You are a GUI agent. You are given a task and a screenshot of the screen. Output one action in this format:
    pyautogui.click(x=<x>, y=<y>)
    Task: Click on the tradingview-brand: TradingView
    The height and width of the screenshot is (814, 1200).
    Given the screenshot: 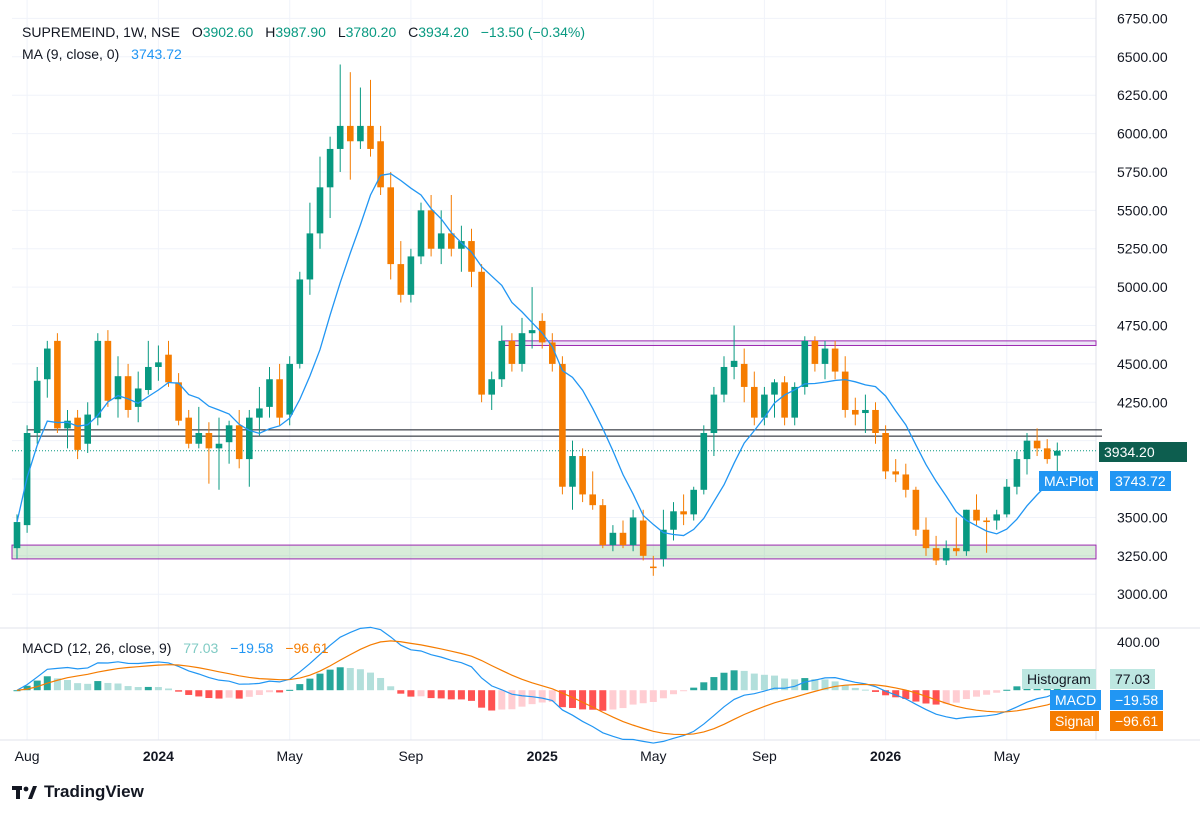 What is the action you would take?
    pyautogui.click(x=78, y=792)
    